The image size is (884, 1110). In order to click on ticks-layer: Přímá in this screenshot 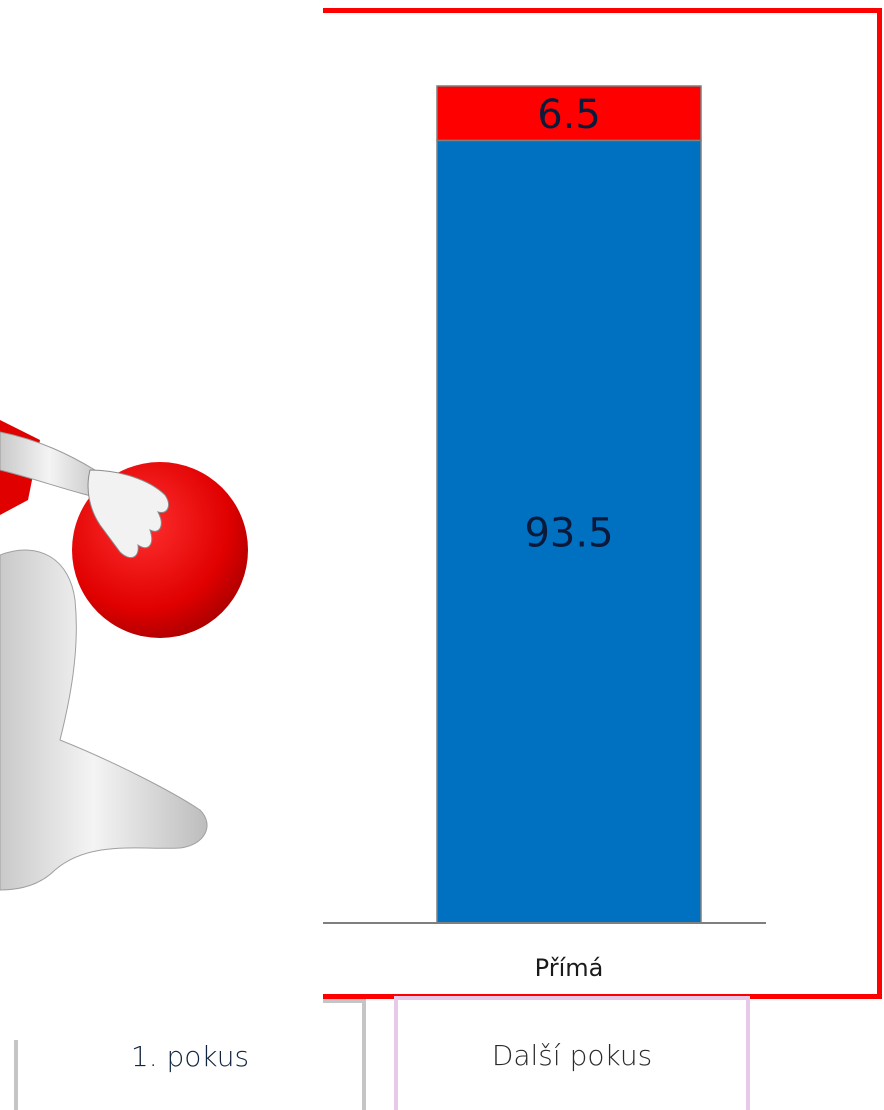, I will do `click(569, 968)`.